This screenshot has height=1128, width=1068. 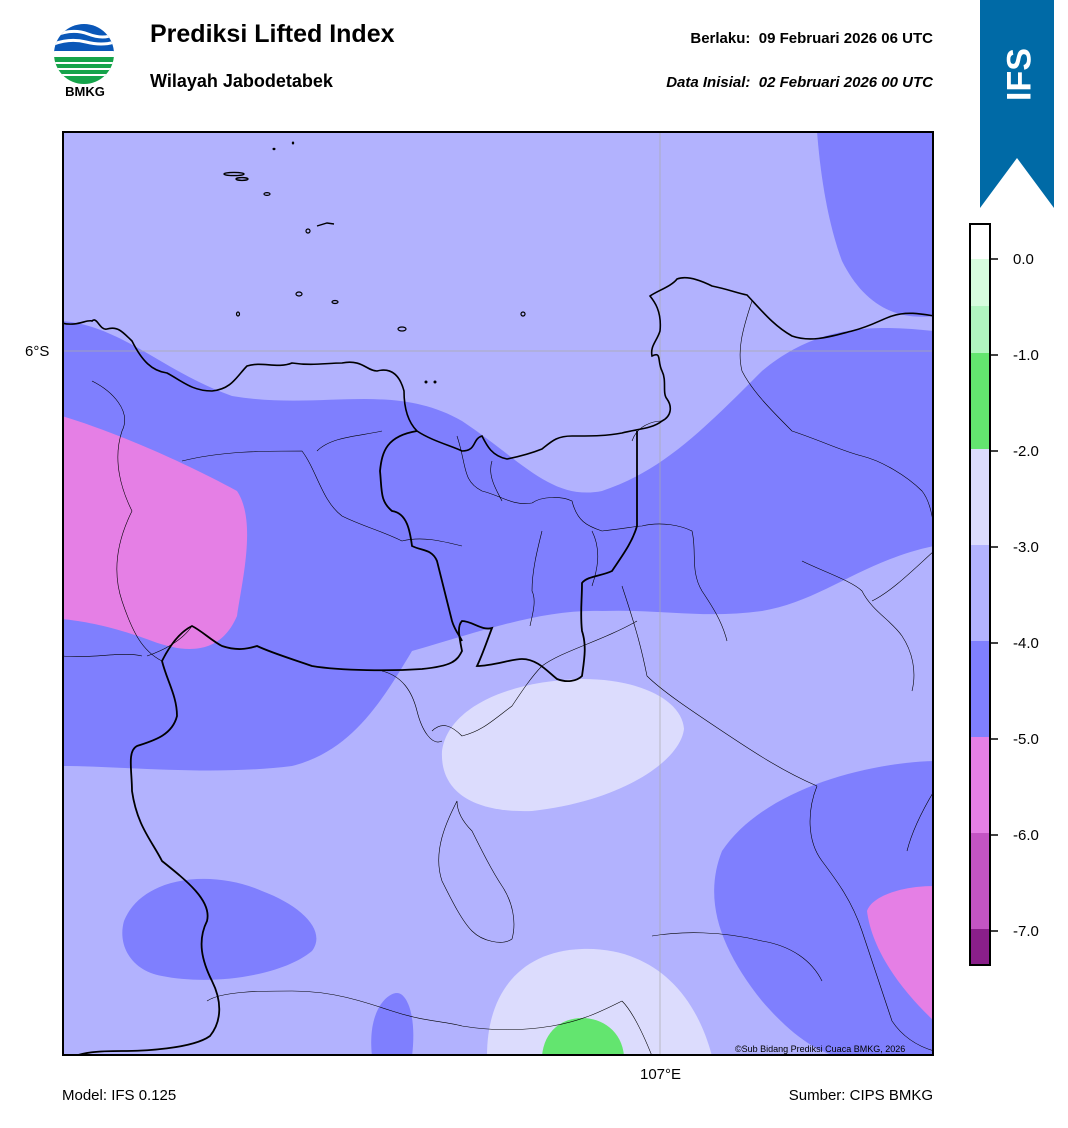 I want to click on colorbar-label: -3.0, so click(x=1026, y=547).